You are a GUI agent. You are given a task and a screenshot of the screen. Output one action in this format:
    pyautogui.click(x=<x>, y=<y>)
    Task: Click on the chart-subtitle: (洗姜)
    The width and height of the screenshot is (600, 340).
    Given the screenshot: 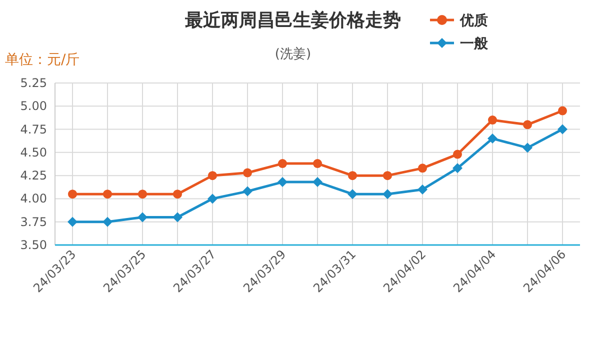 What is the action you would take?
    pyautogui.click(x=293, y=54)
    